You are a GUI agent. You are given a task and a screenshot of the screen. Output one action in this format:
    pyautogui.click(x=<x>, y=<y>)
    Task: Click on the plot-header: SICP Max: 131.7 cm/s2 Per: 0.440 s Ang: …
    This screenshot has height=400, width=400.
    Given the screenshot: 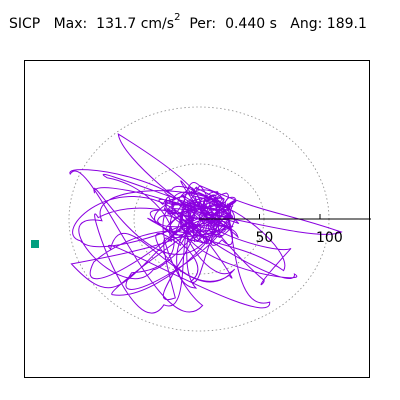 What is the action you would take?
    pyautogui.click(x=188, y=22)
    